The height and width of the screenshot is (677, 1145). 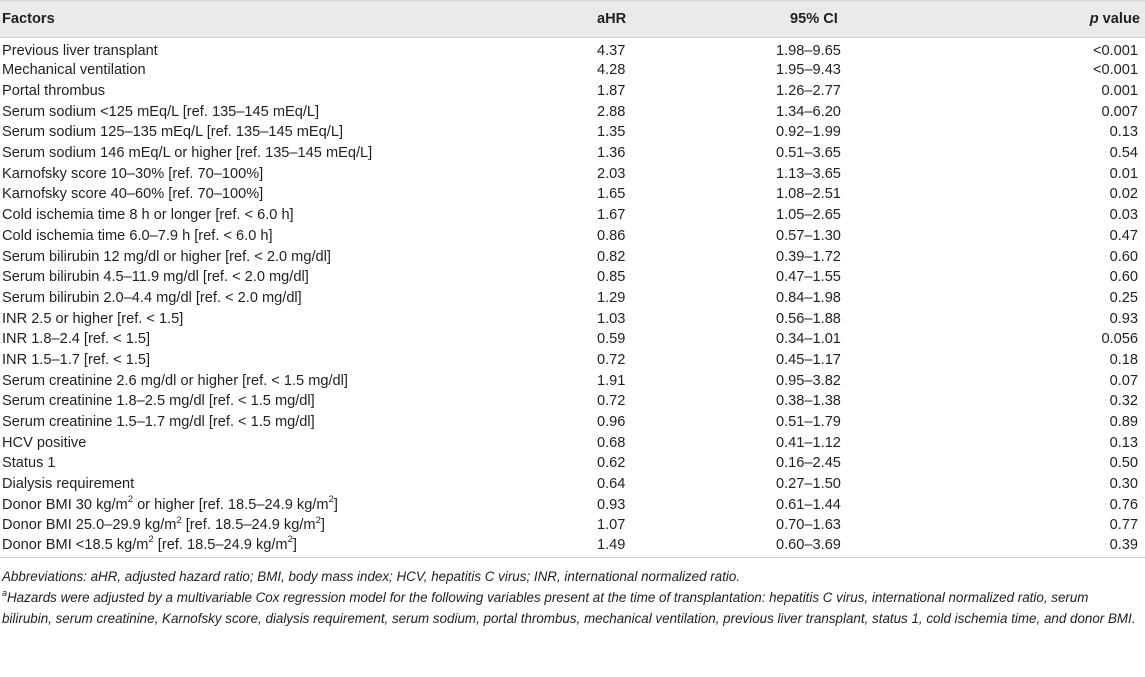 What do you see at coordinates (1123, 297) in the screenshot?
I see `p-value-cell: 0.25` at bounding box center [1123, 297].